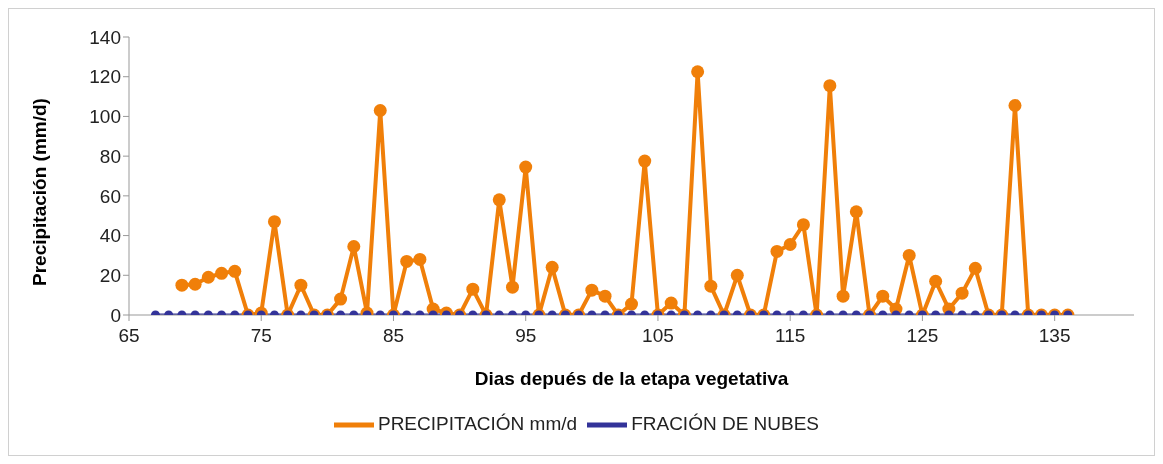  Describe the element at coordinates (39, 192) in the screenshot. I see `y-axis-title: Precipitación (mm/d)` at that location.